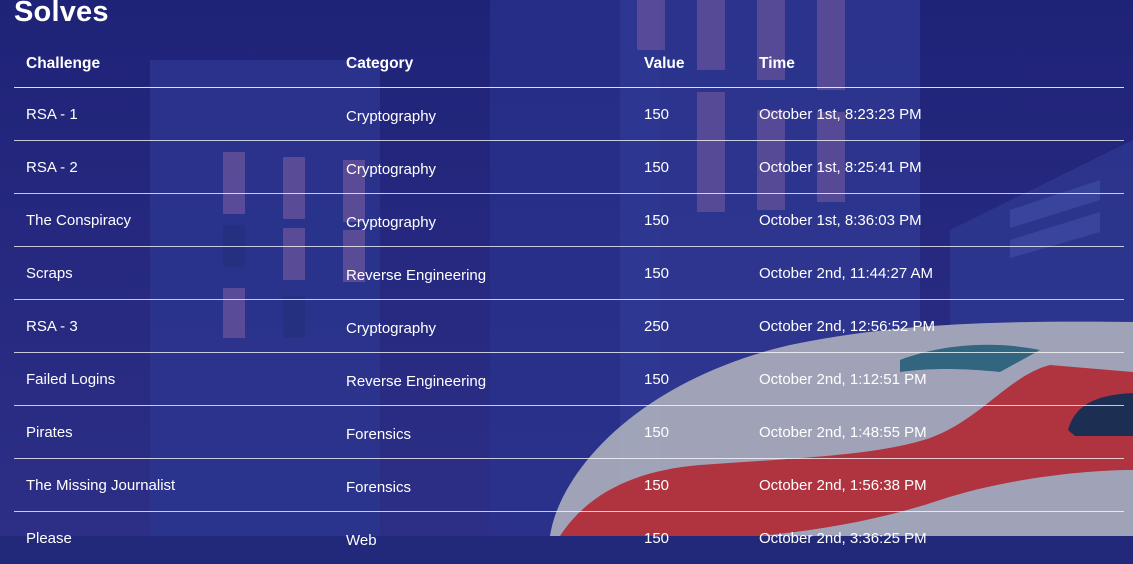 This screenshot has height=564, width=1133. What do you see at coordinates (174, 64) in the screenshot?
I see `column-header-challenge: Challenge` at bounding box center [174, 64].